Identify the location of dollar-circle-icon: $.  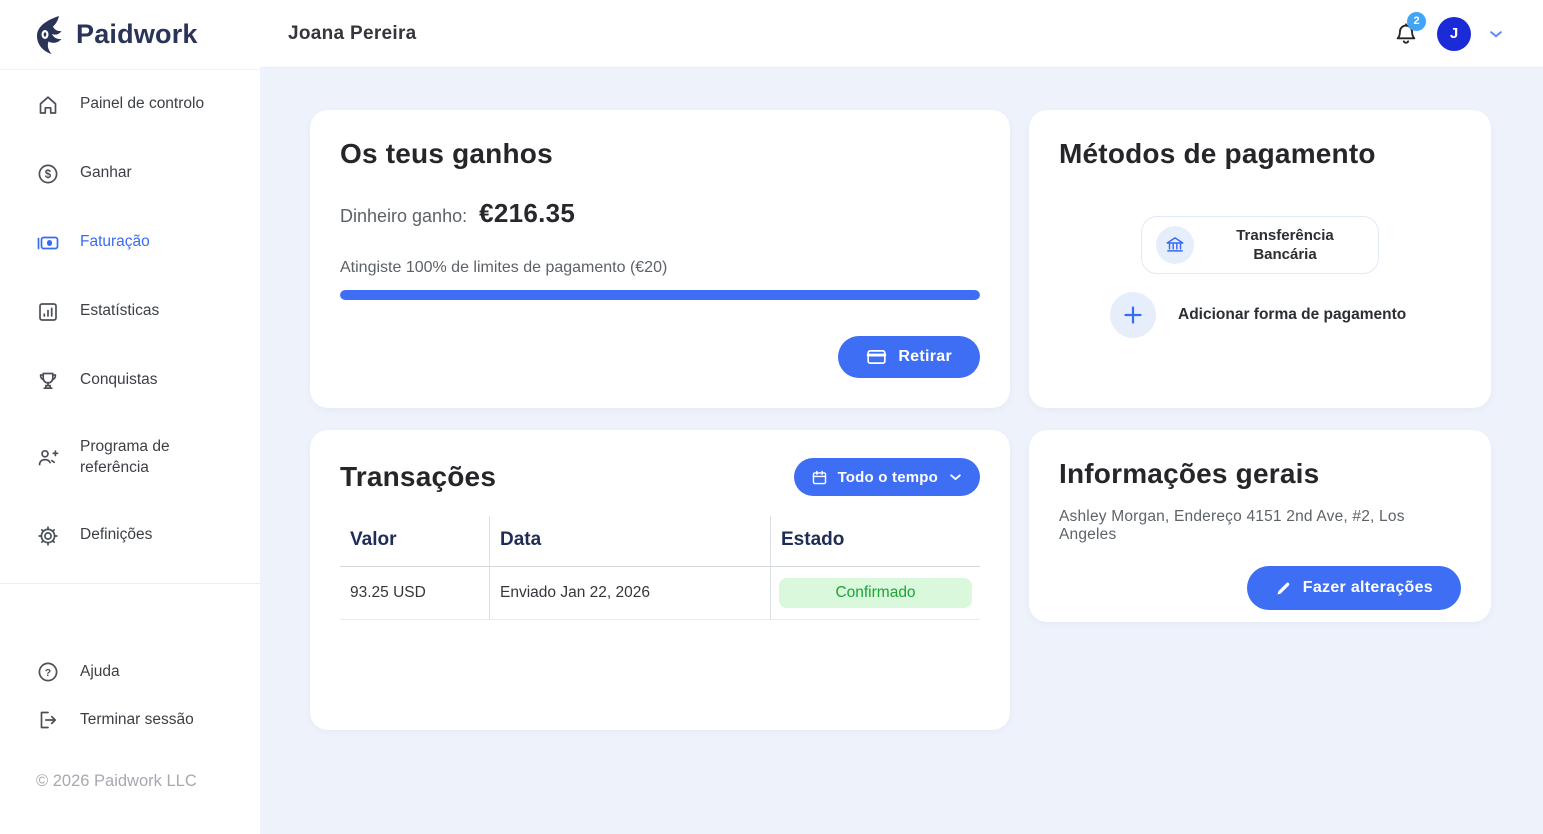
(48, 174).